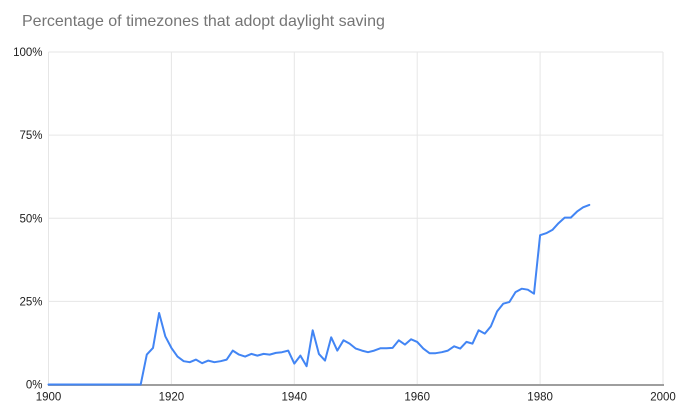 This screenshot has height=414, width=680. I want to click on y-tick-label-0: 0%, so click(34, 386).